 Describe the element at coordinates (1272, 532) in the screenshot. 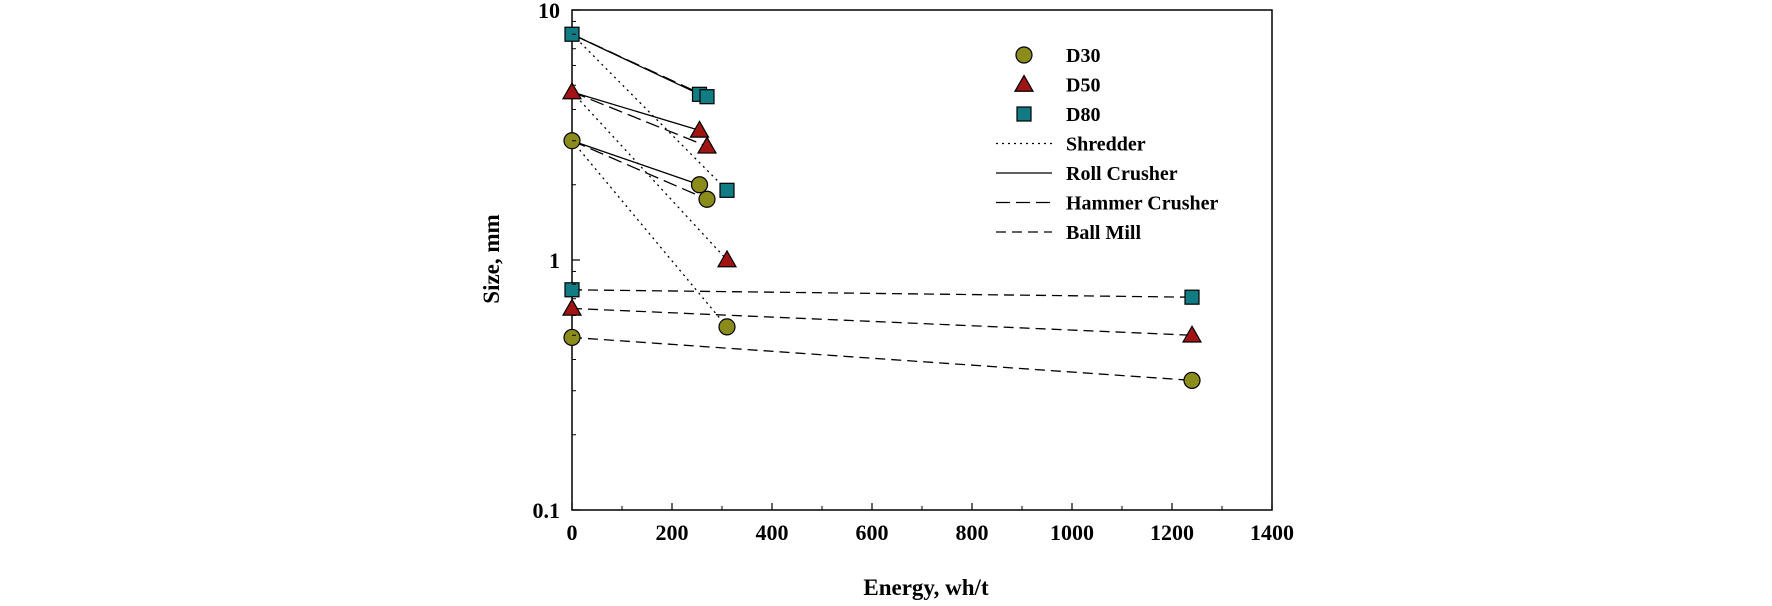

I see `x-tick-label: 1400` at that location.